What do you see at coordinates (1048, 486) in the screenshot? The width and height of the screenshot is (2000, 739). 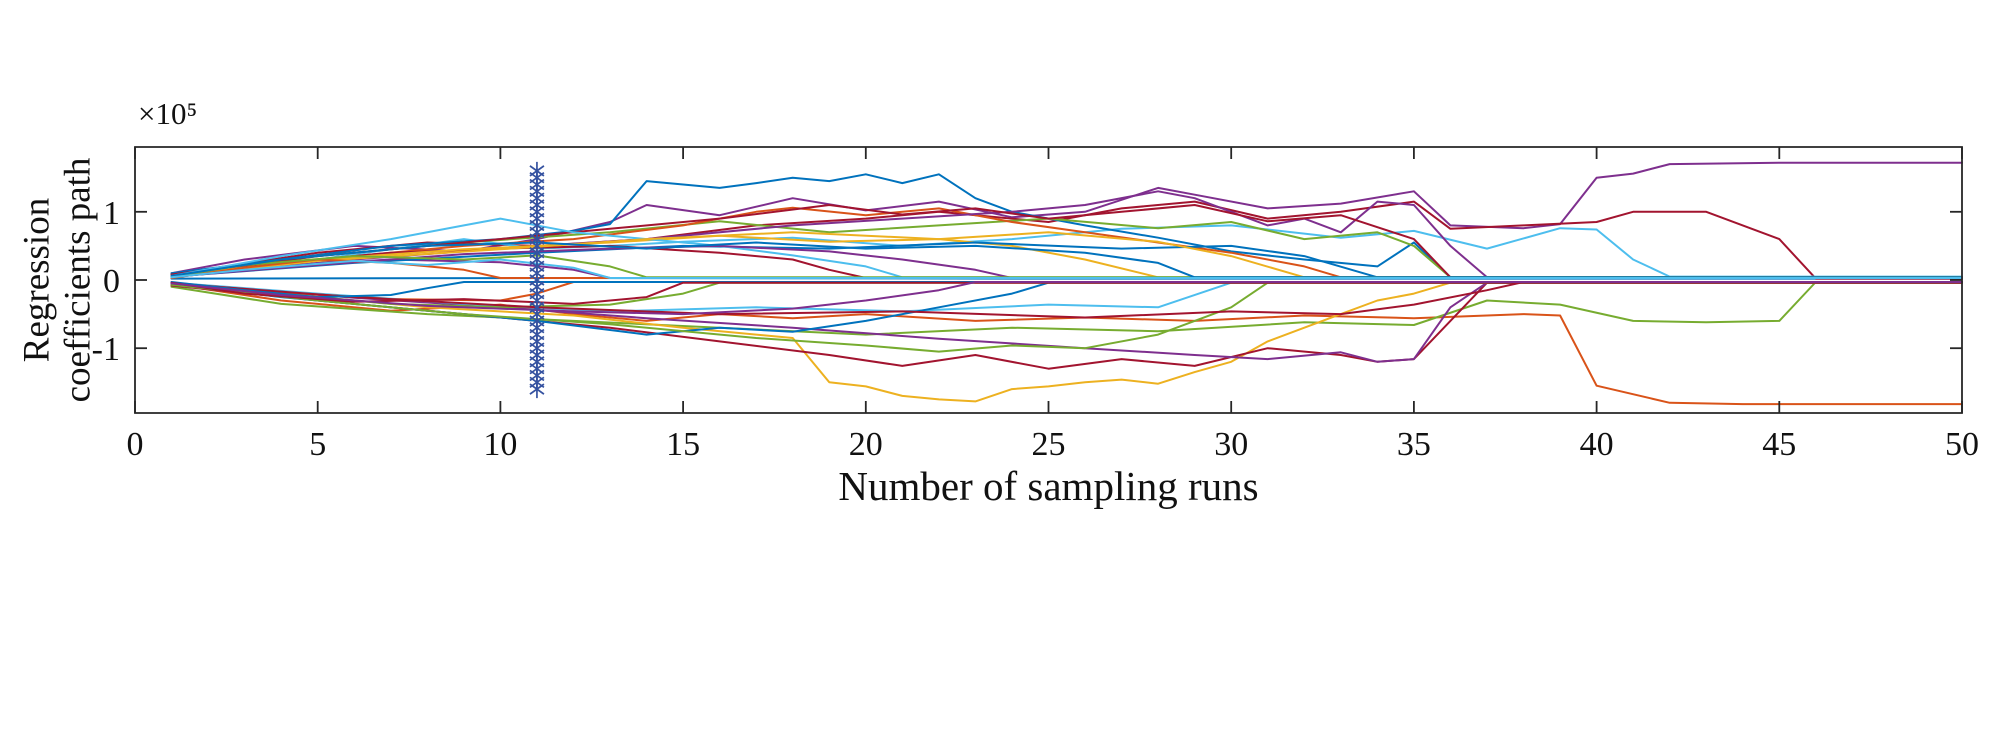 I see `x-axis-label: Number of sampling runs` at bounding box center [1048, 486].